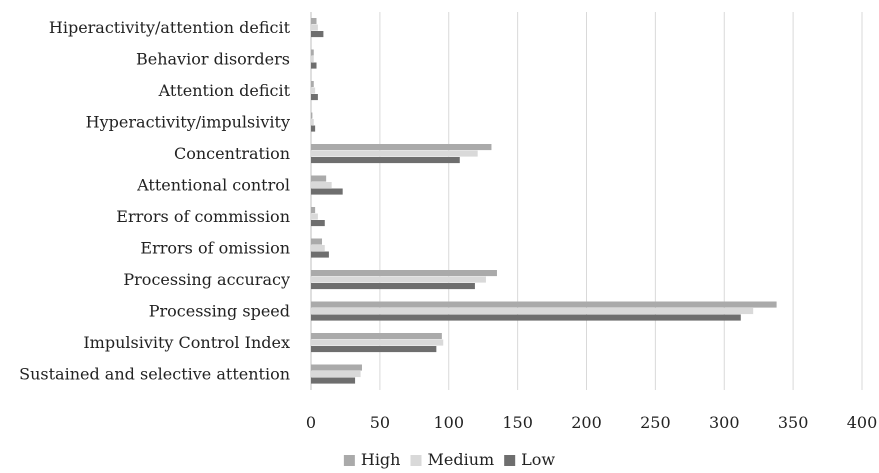  I want to click on x-tick-label: 350, so click(793, 422).